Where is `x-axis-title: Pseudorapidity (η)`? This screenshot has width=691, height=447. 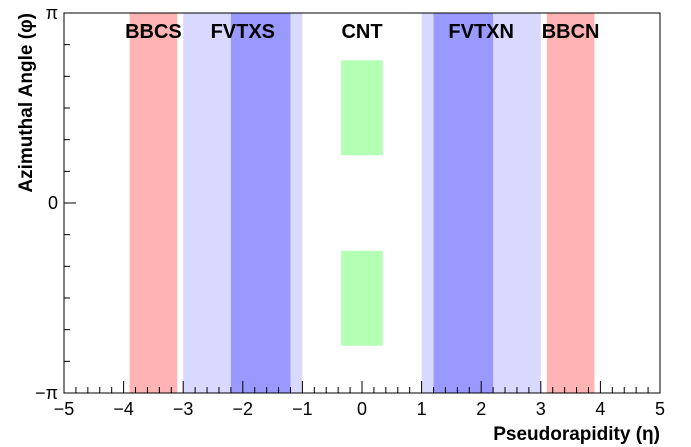
x-axis-title: Pseudorapidity (η) is located at coordinates (576, 434).